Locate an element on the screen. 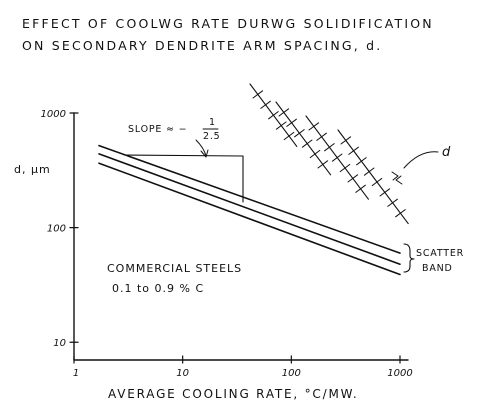  slope-annotation: SLOPE ≈ − 1 2.5 is located at coordinates (183, 160).